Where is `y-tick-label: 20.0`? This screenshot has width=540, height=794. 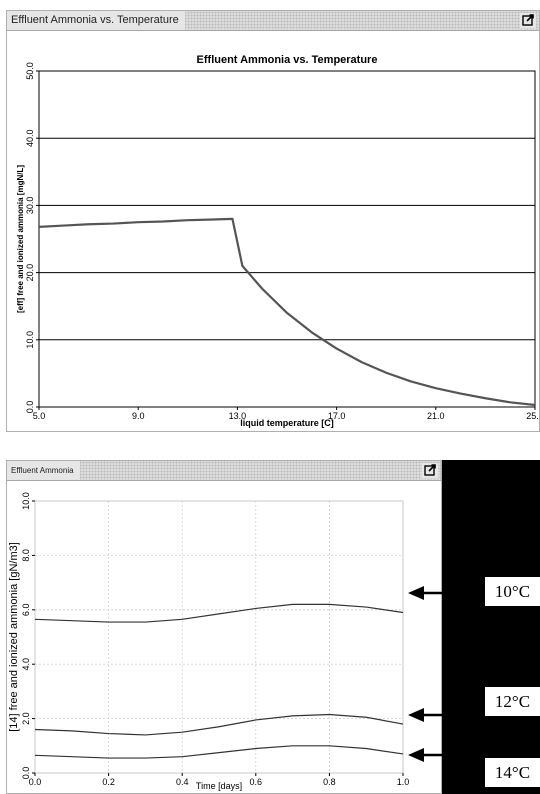 y-tick-label: 20.0 is located at coordinates (30, 273).